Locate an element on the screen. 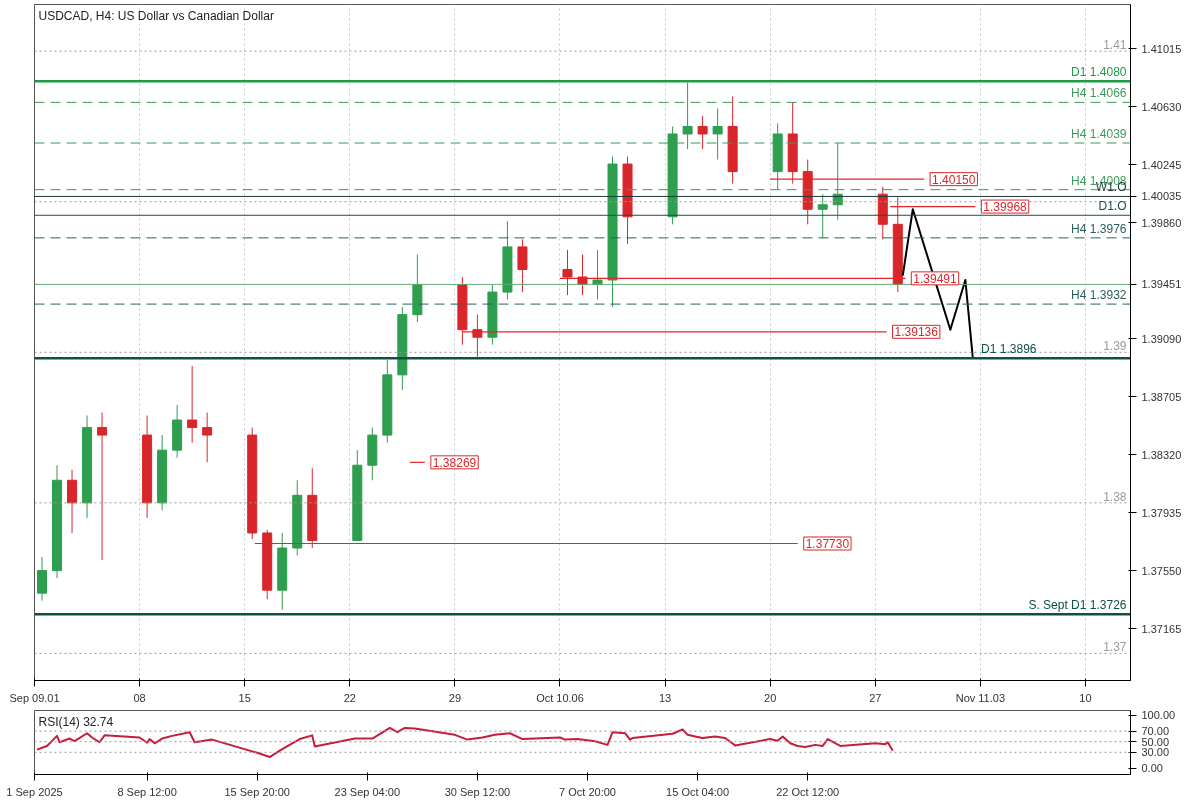  y-tick-label: 1.39860 is located at coordinates (1161, 222).